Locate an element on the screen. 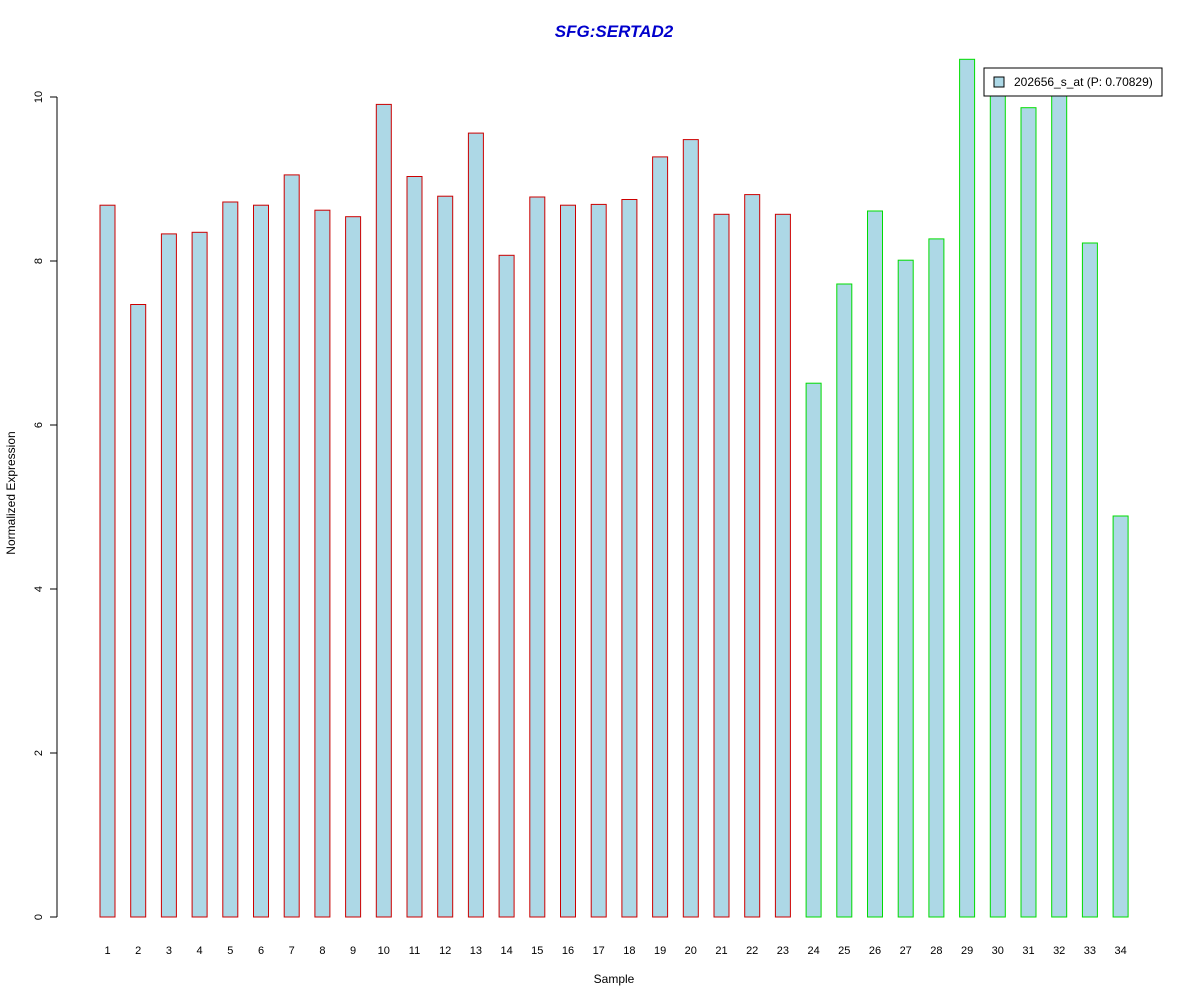 This screenshot has width=1200, height=1005. x-tick-label: 20 is located at coordinates (691, 951).